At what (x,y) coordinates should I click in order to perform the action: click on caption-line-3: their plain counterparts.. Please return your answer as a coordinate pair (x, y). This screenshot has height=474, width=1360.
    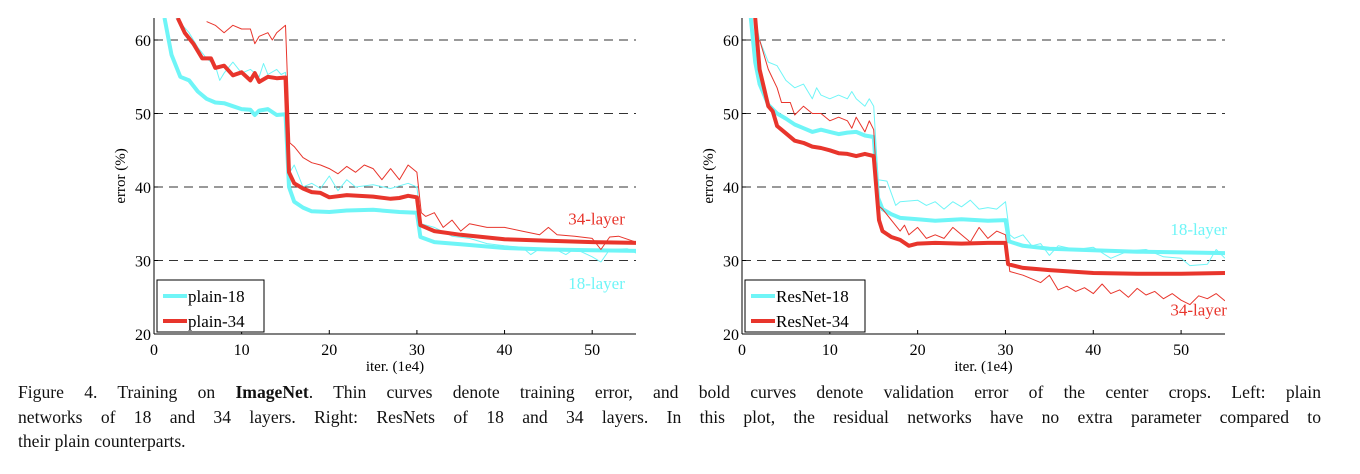
    Looking at the image, I should click on (102, 441).